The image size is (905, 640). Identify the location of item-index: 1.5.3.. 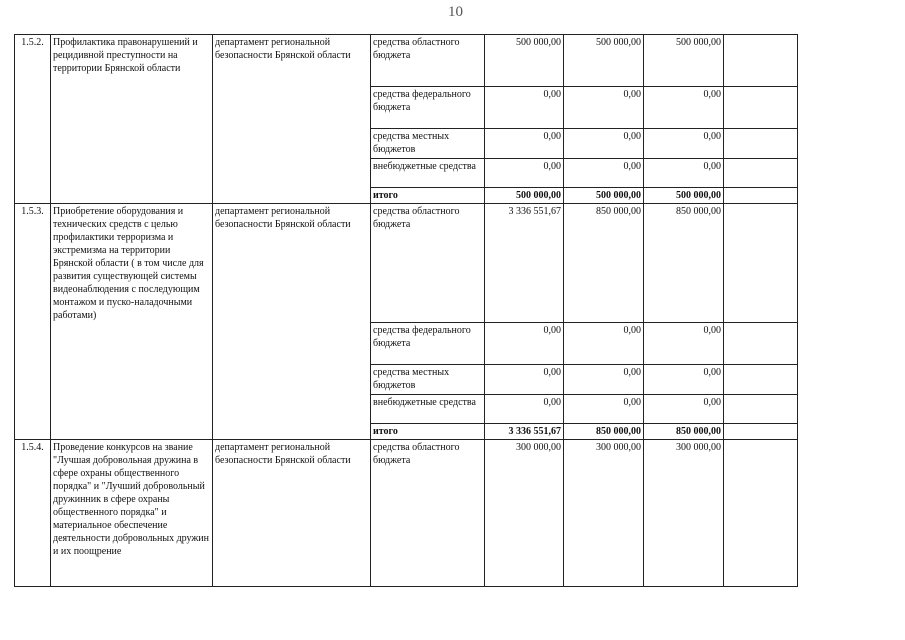
(32, 321).